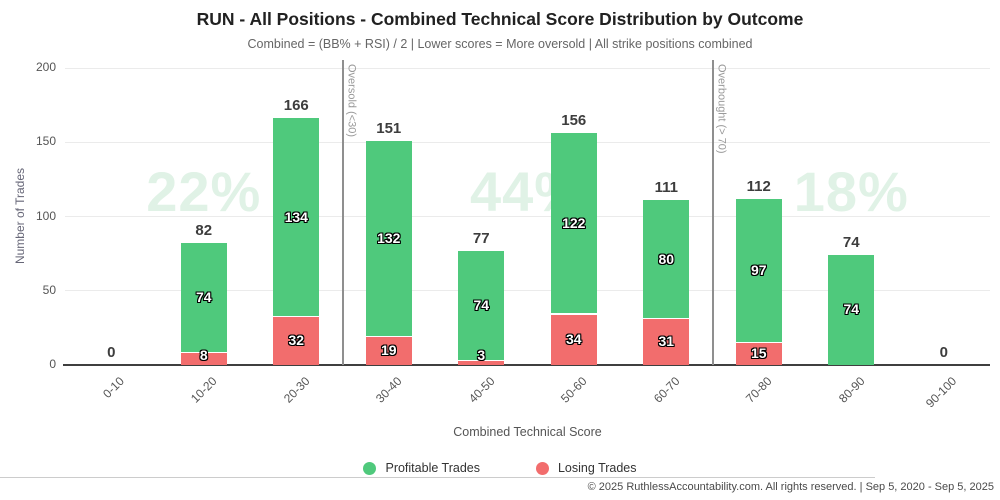 This screenshot has width=1000, height=500. What do you see at coordinates (370, 468) in the screenshot?
I see `legend-swatch-profitable-icon` at bounding box center [370, 468].